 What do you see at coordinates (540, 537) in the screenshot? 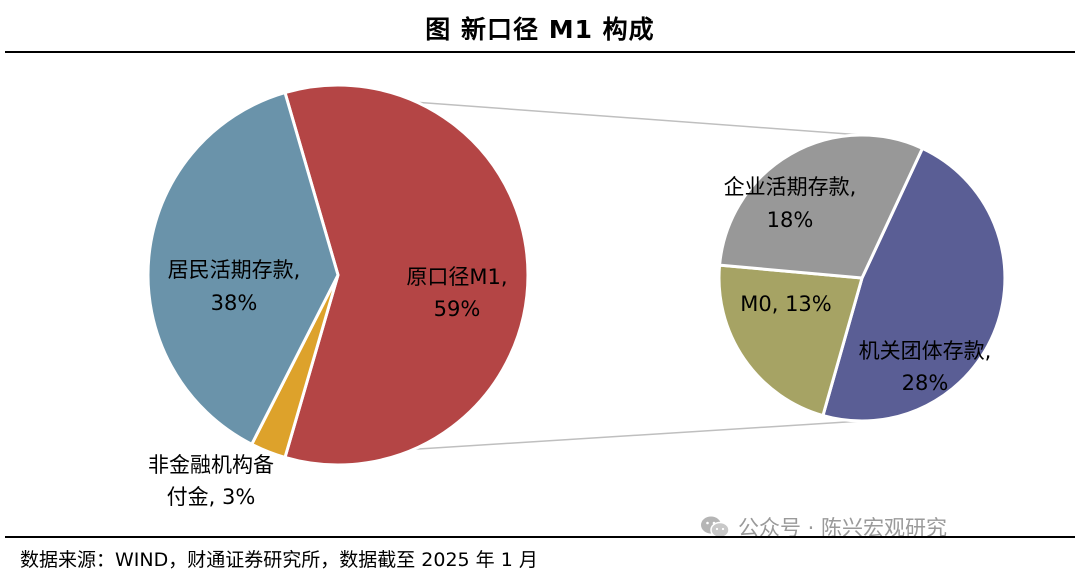
I see `bottom-rule` at bounding box center [540, 537].